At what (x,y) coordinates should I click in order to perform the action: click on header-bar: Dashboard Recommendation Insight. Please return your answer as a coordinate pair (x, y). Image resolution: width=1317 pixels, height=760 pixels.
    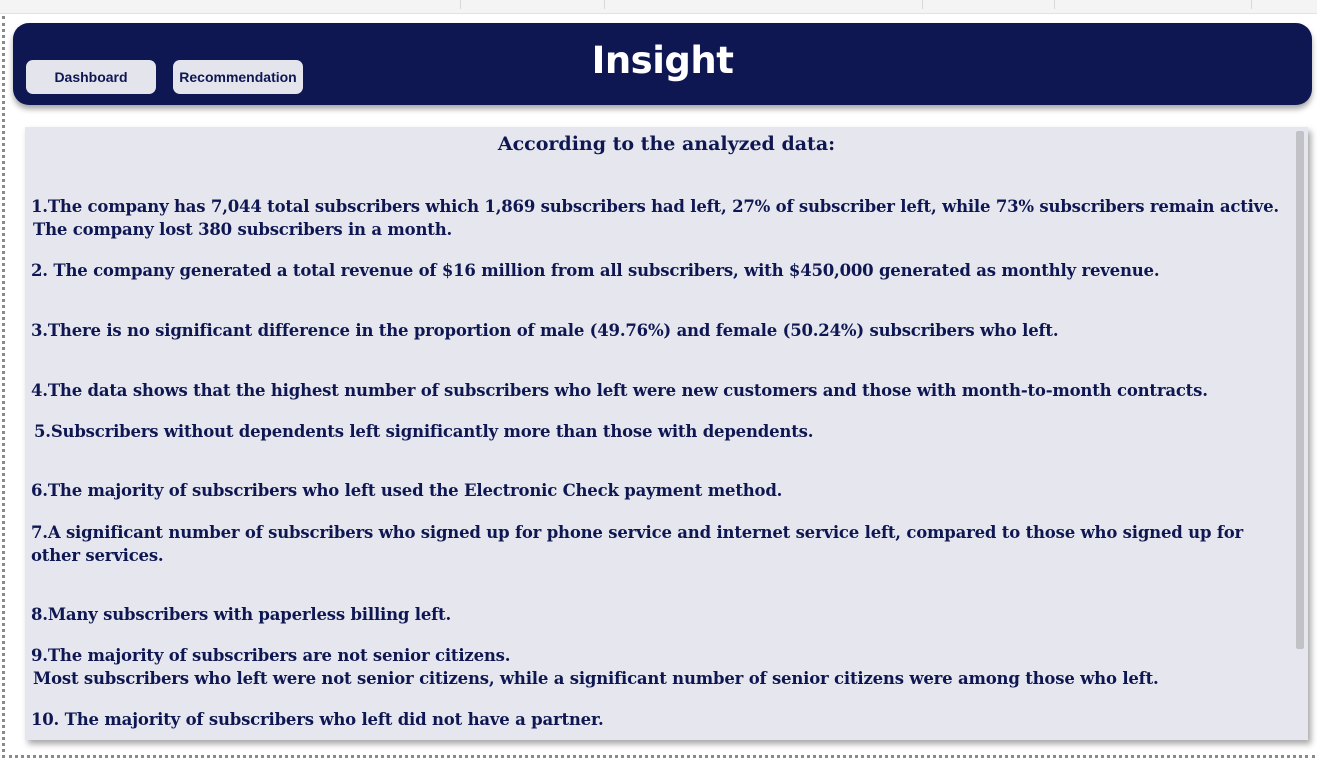
    Looking at the image, I should click on (662, 64).